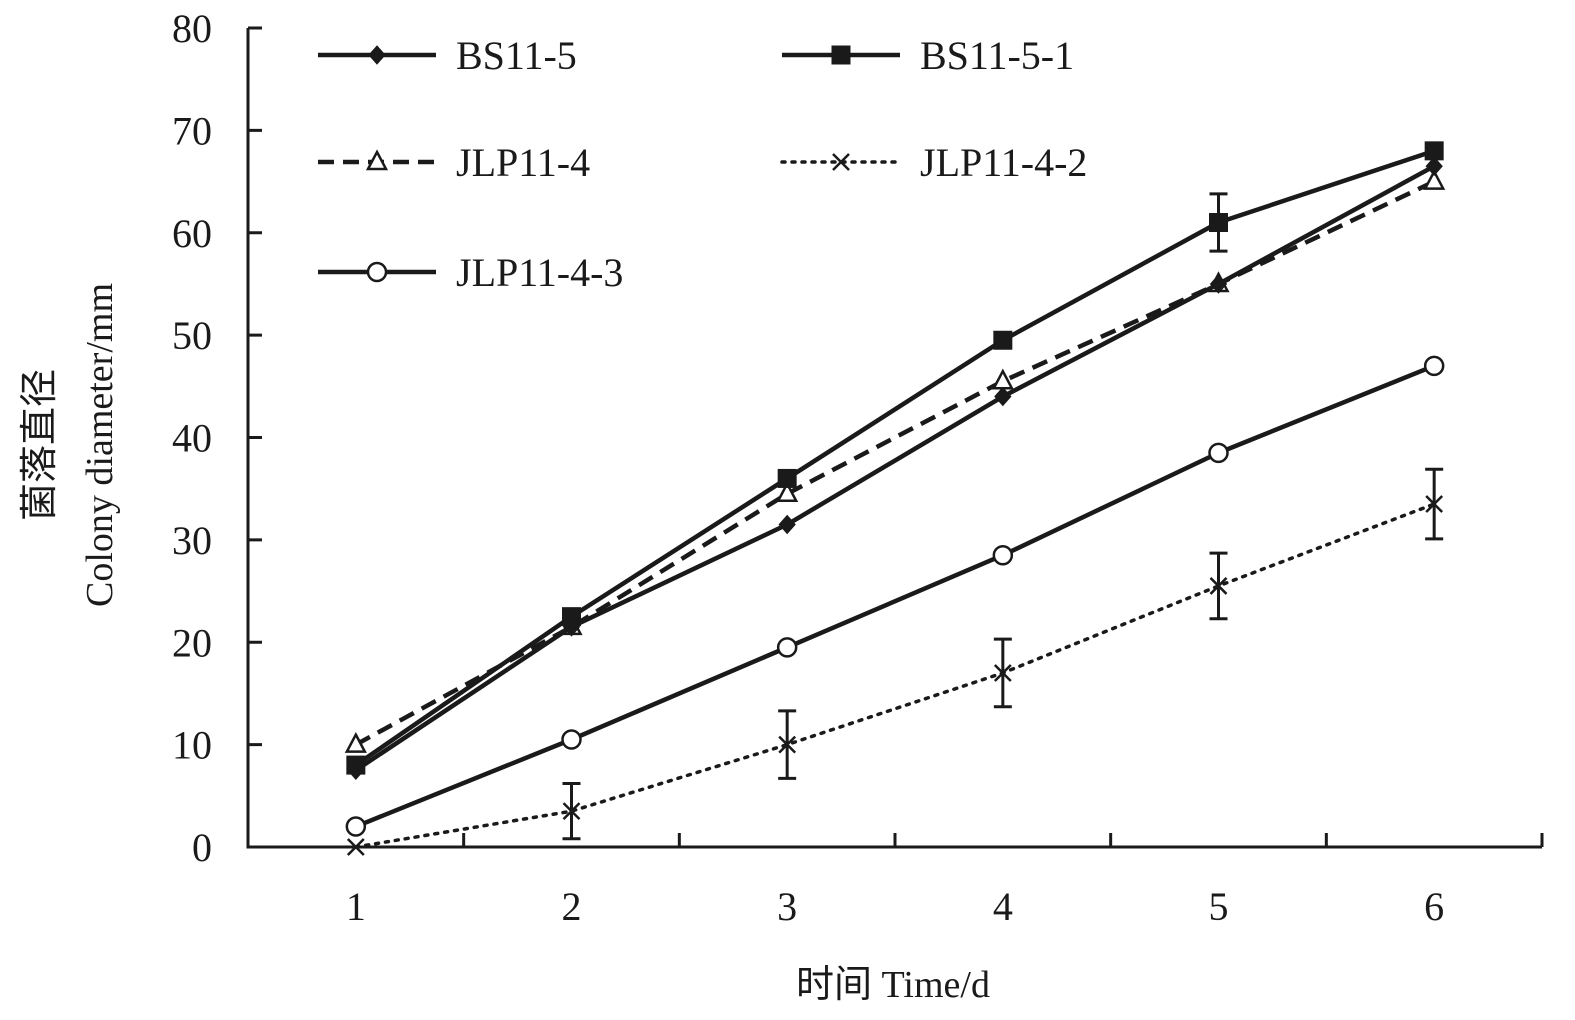  I want to click on y-axis-label: Colony diameter/mm, so click(100, 445).